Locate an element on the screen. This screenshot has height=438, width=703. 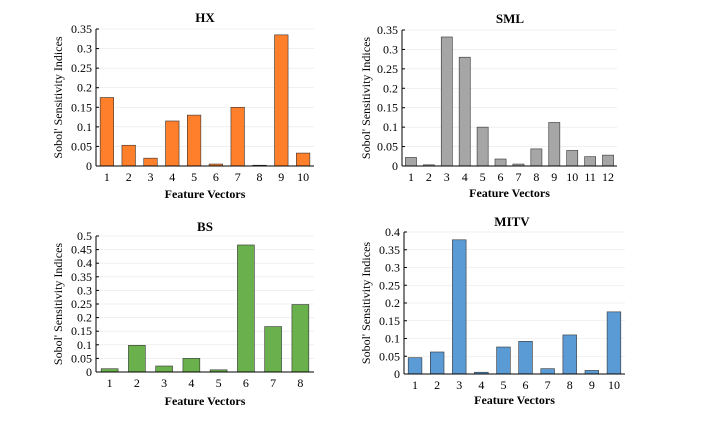
x-tick-label: 12 is located at coordinates (608, 177).